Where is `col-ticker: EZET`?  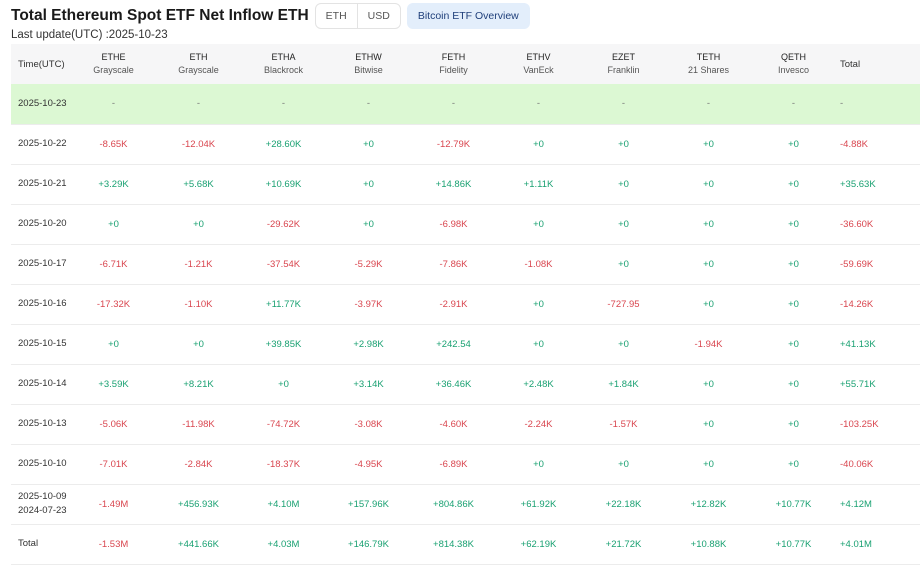 col-ticker: EZET is located at coordinates (623, 57).